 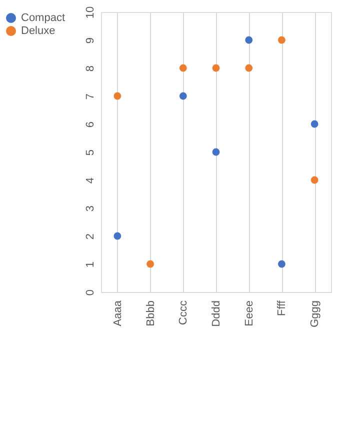 What do you see at coordinates (150, 313) in the screenshot?
I see `x-tick-label: Bbbb` at bounding box center [150, 313].